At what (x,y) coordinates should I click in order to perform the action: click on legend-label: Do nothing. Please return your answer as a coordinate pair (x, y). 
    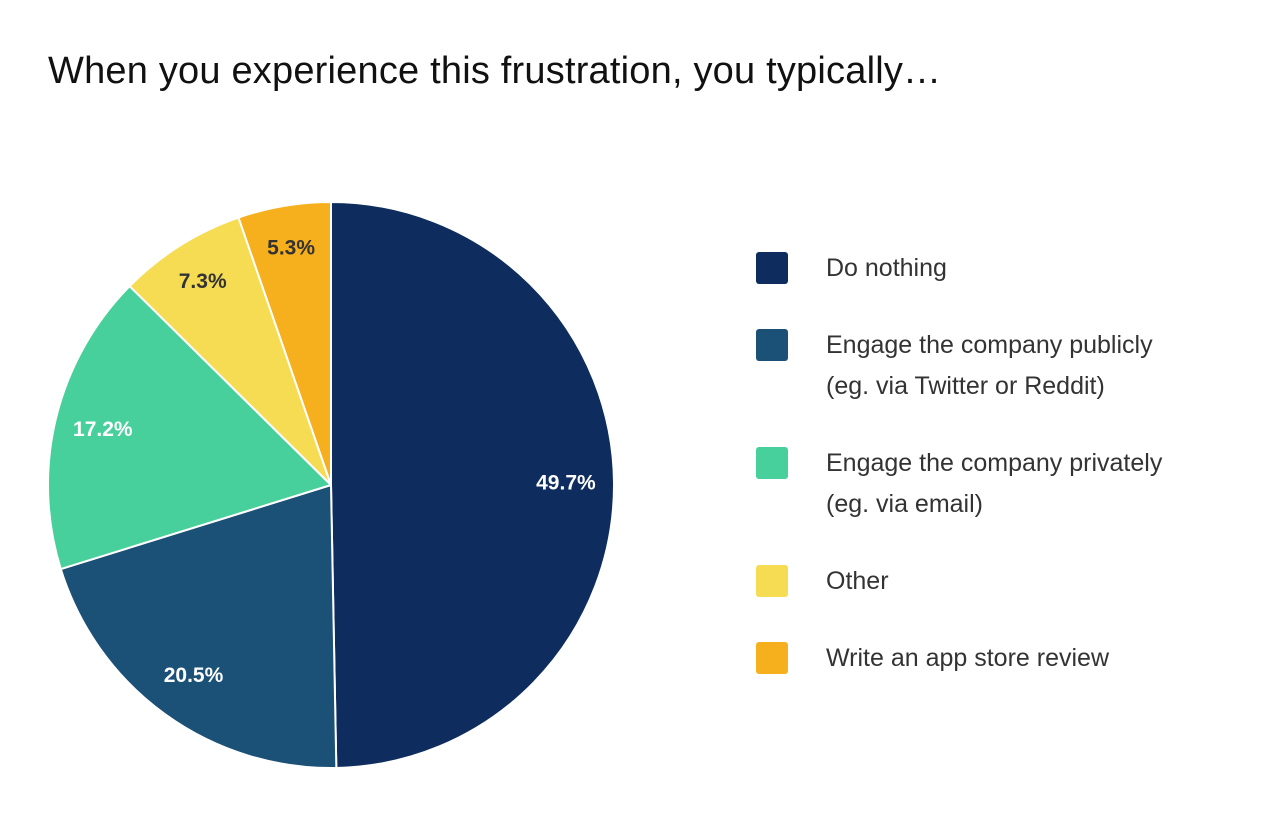
    Looking at the image, I should click on (886, 268).